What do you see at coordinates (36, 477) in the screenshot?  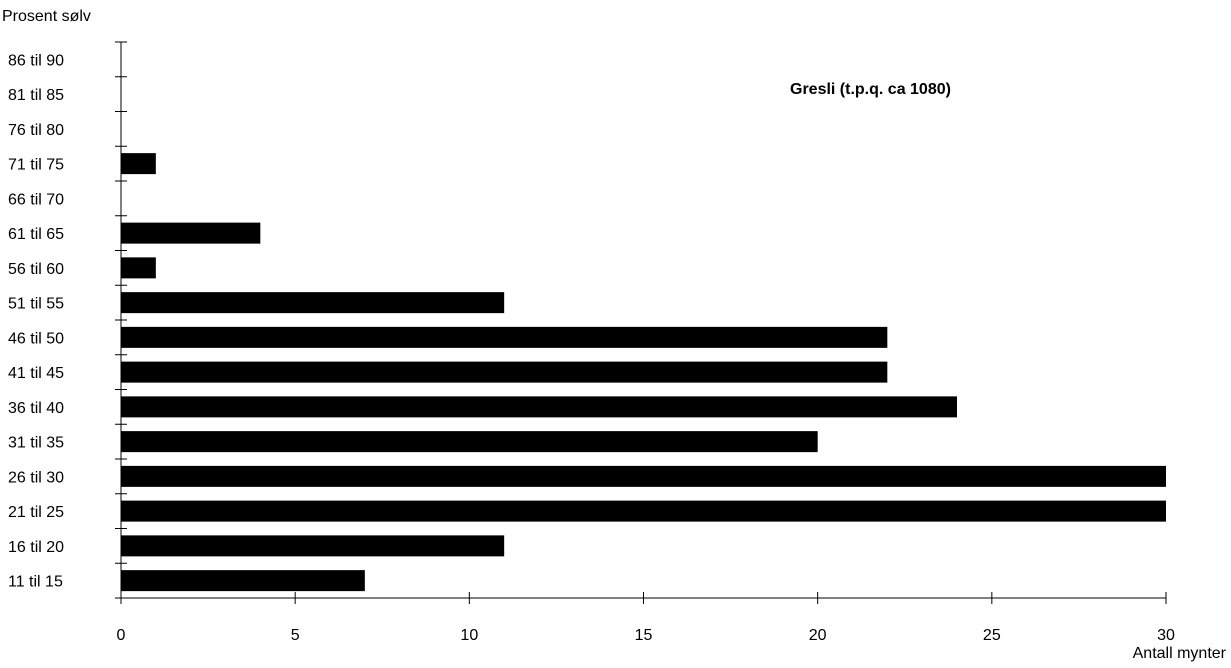 I see `y-tick-label: 26 til 30` at bounding box center [36, 477].